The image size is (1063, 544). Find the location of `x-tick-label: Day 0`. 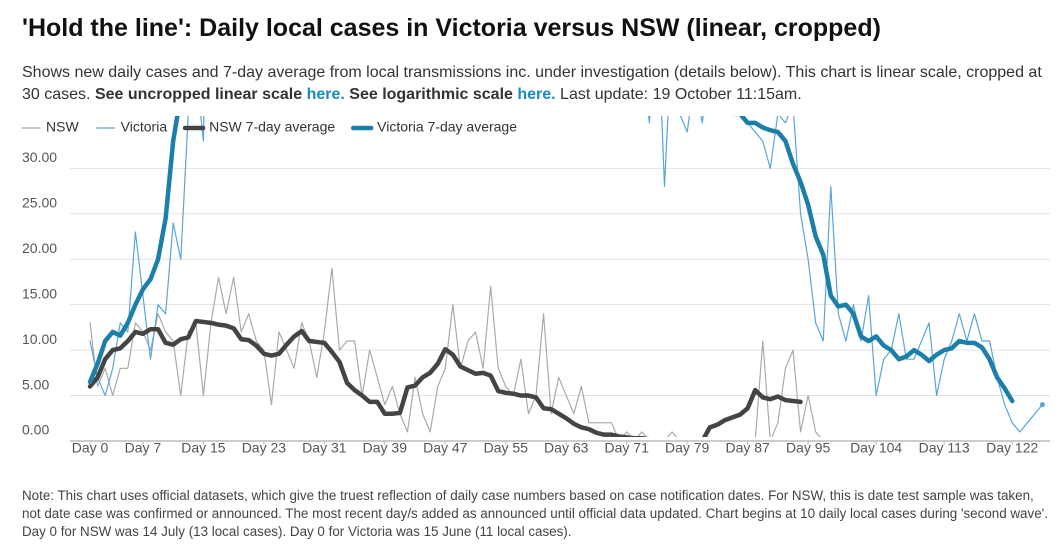

x-tick-label: Day 0 is located at coordinates (90, 448).